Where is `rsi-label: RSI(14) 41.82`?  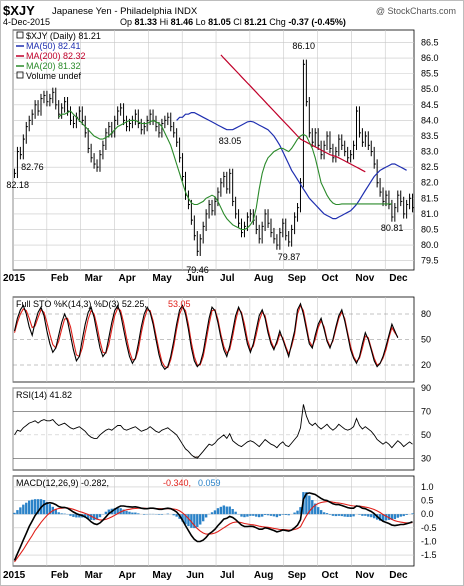 rsi-label: RSI(14) 41.82 is located at coordinates (44, 395).